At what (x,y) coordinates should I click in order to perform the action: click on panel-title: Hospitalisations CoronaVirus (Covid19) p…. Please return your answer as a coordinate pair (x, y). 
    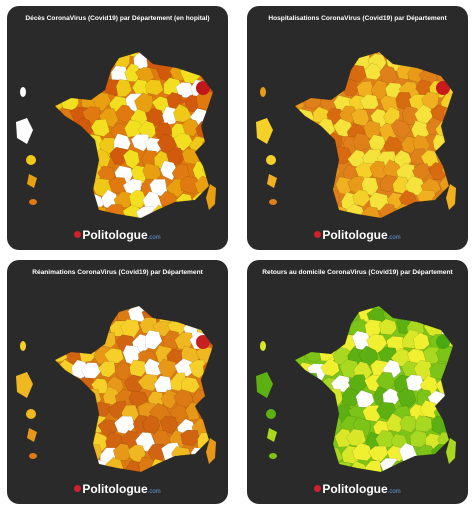
    Looking at the image, I should click on (357, 18).